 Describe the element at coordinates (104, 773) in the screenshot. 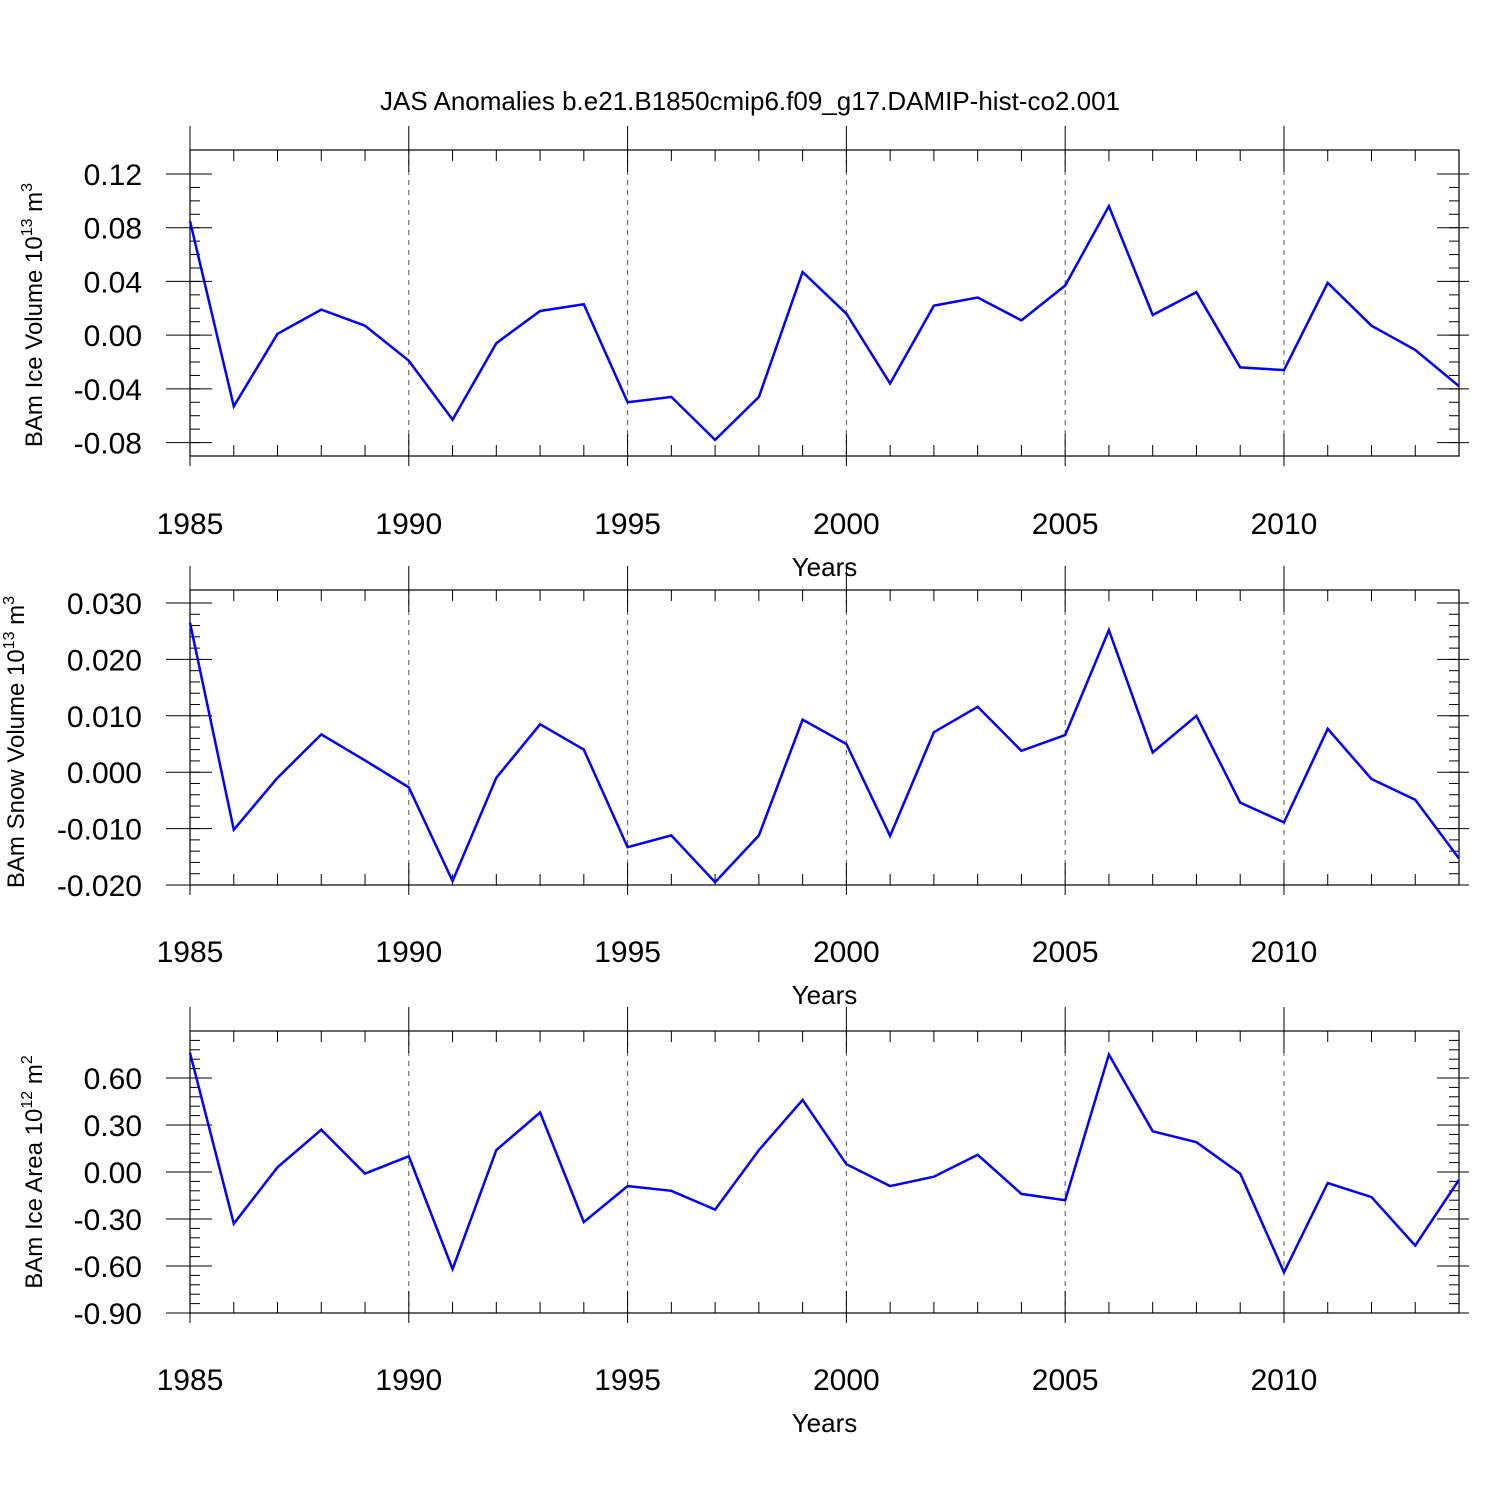

I see `y-tick-label: 0.000` at that location.